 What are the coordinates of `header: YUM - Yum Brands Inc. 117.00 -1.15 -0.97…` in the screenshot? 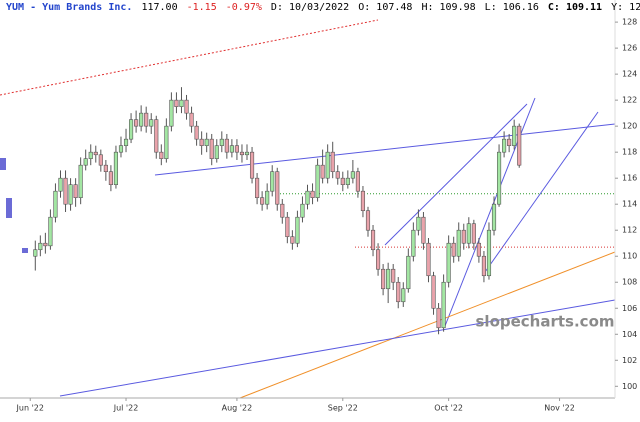 It's located at (323, 7).